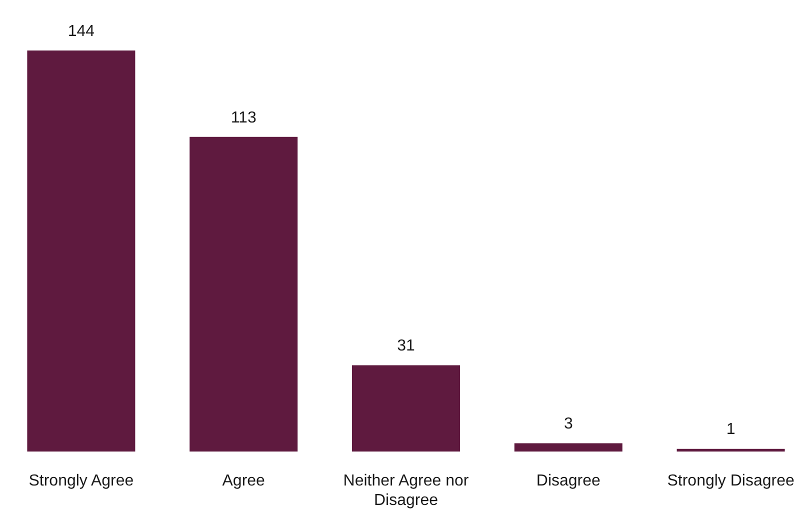  I want to click on x-tick-label: Disagree, so click(568, 481).